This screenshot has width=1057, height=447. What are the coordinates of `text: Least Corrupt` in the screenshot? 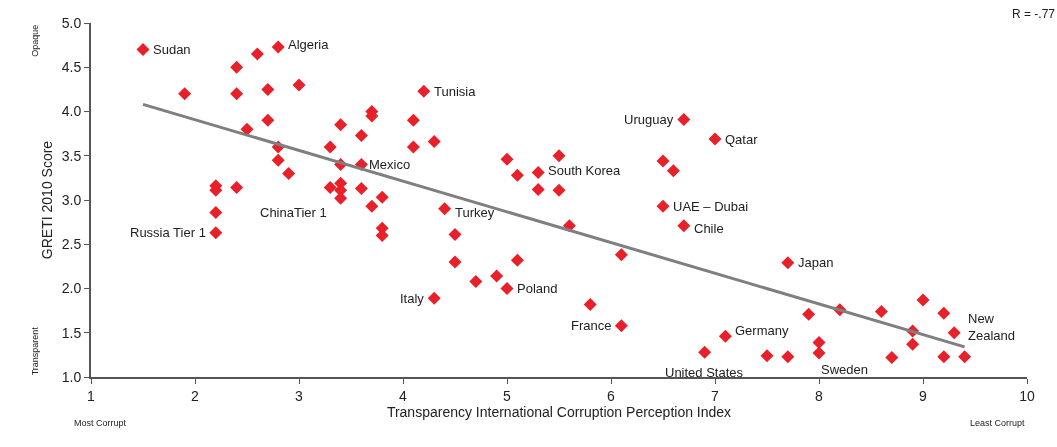 It's located at (998, 423).